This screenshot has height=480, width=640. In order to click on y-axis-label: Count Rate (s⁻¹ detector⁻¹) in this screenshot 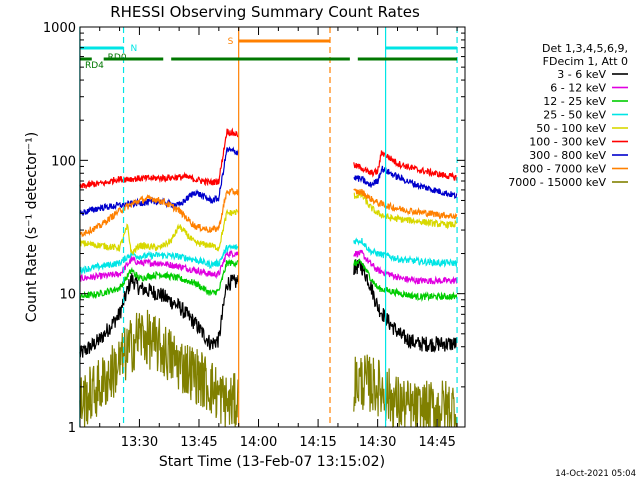, I will do `click(32, 227)`.